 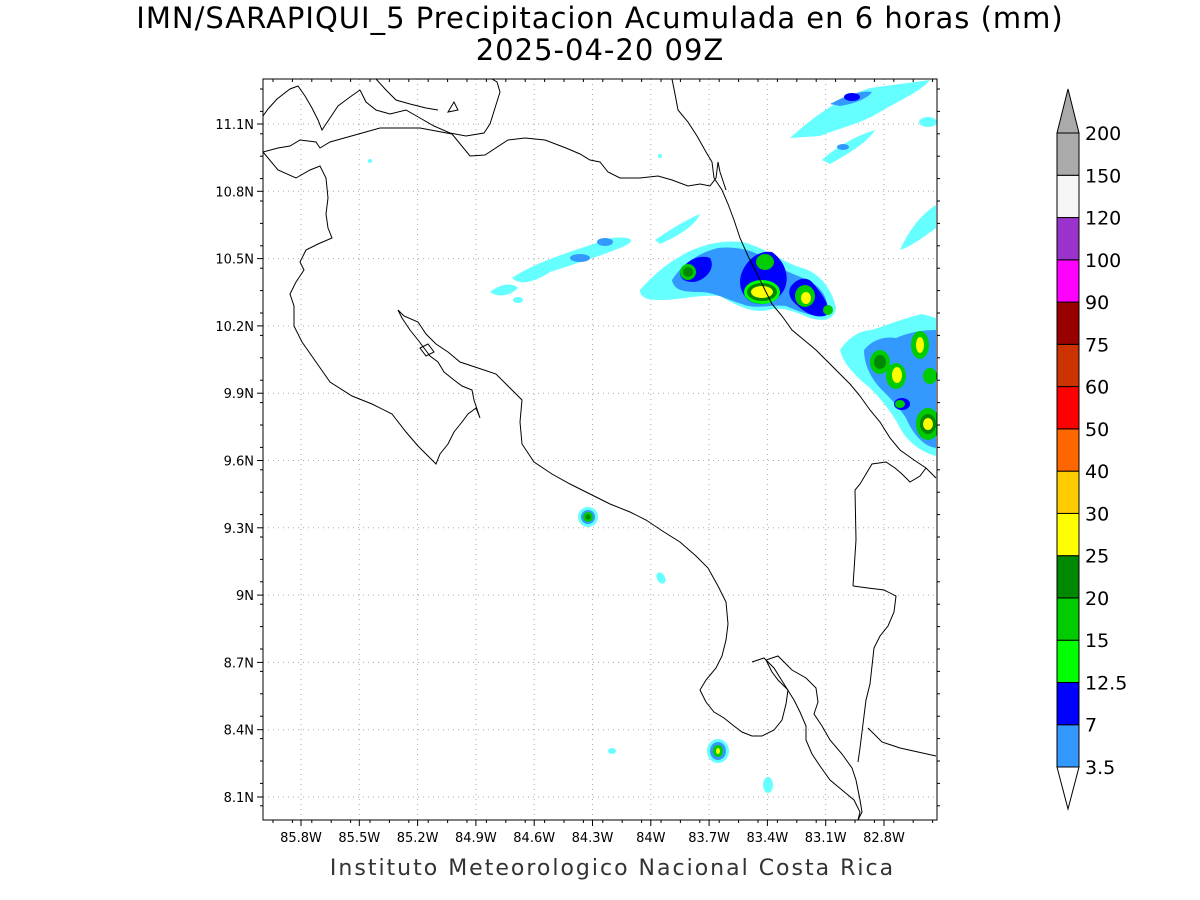 I want to click on colorbar-label: 75, so click(x=1097, y=345).